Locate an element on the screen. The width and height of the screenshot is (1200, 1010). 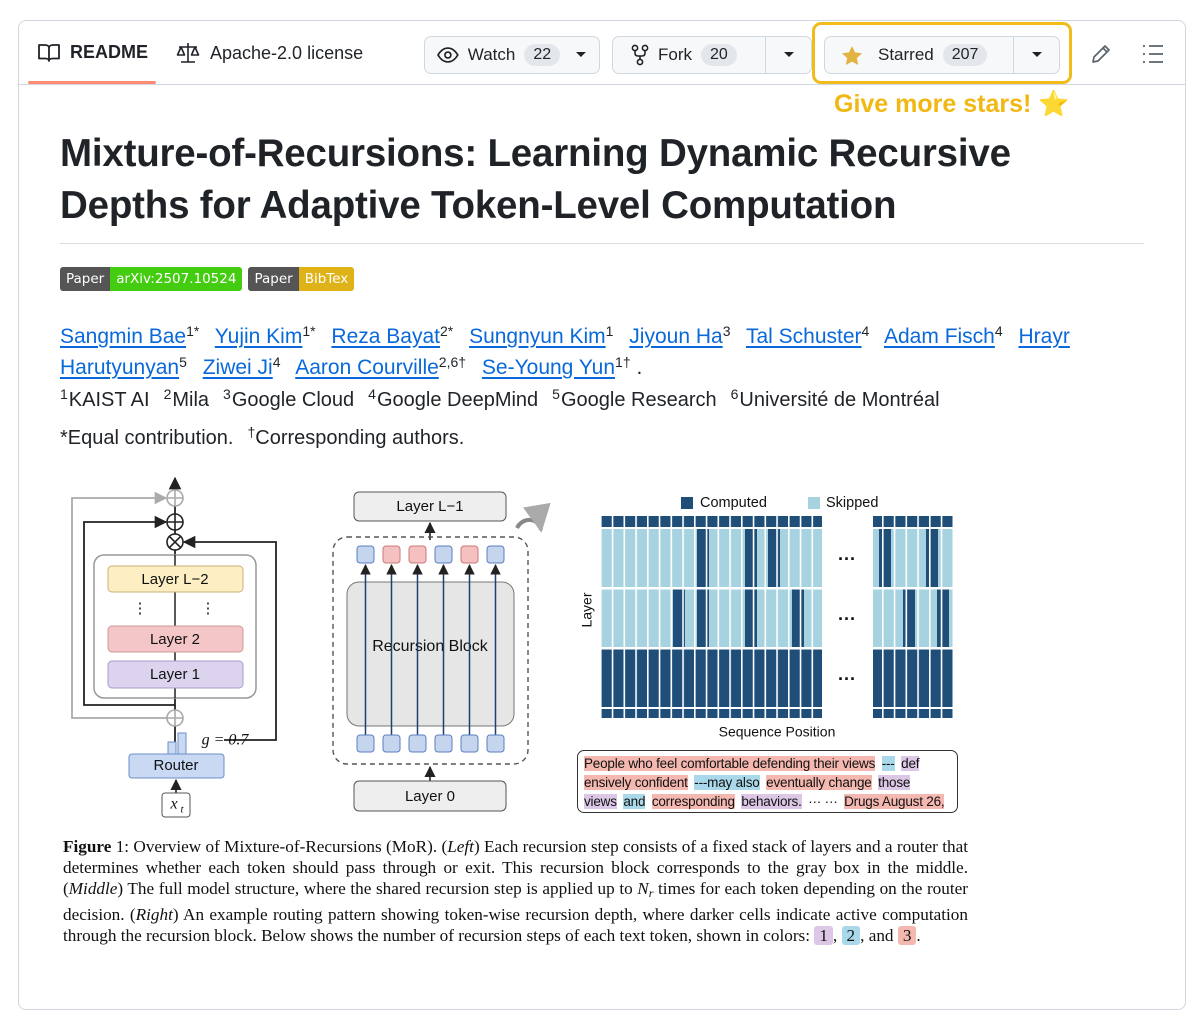
layer-label: Layer L−1 is located at coordinates (429, 506).